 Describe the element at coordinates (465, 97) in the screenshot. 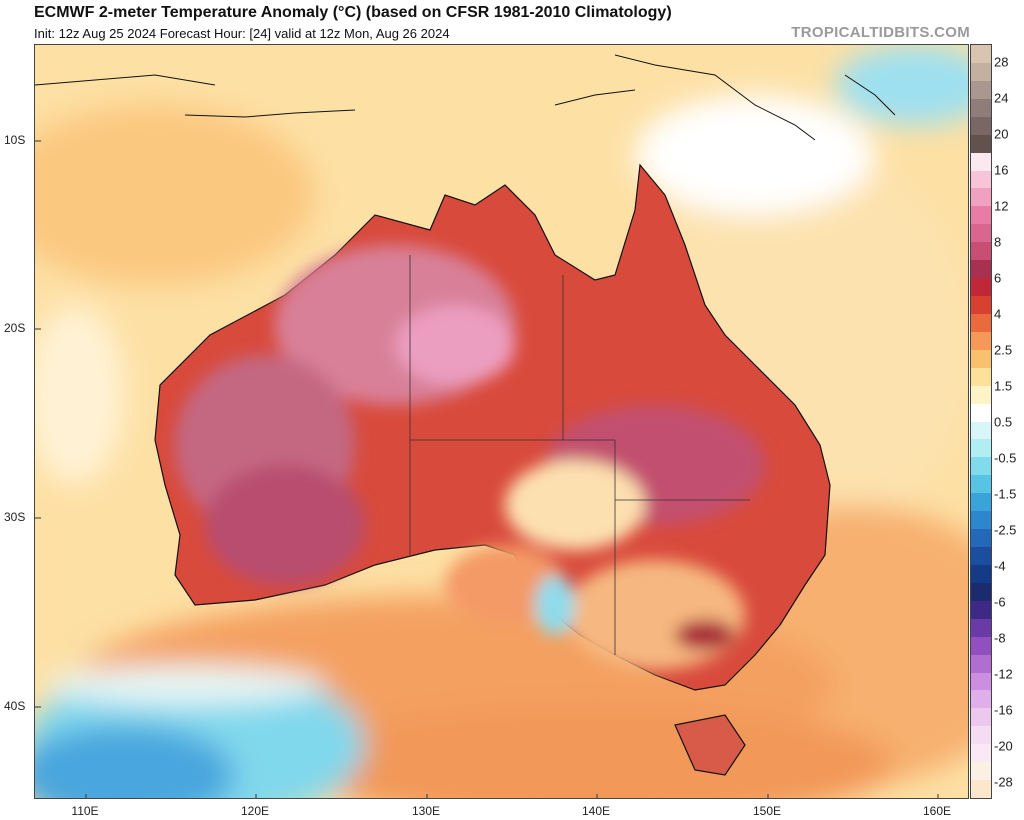

I see `northern-islands` at that location.